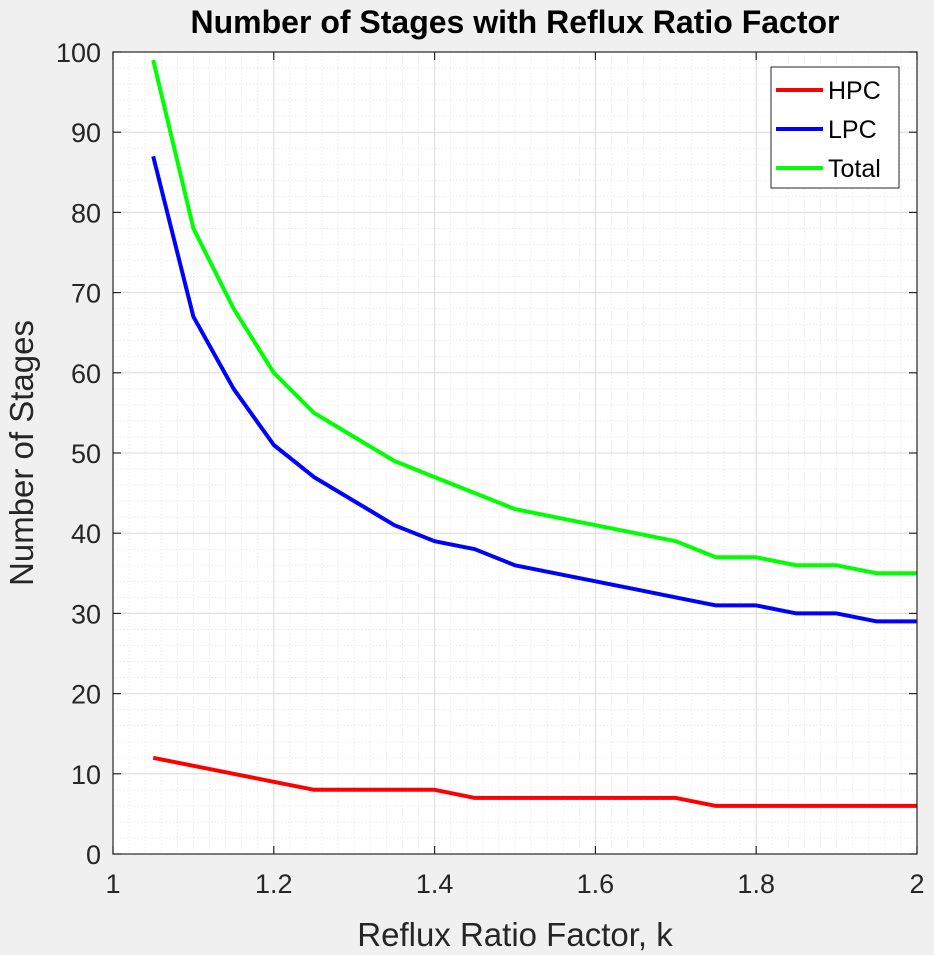 The height and width of the screenshot is (955, 934). I want to click on legend-label-hpc: HPC, so click(854, 91).